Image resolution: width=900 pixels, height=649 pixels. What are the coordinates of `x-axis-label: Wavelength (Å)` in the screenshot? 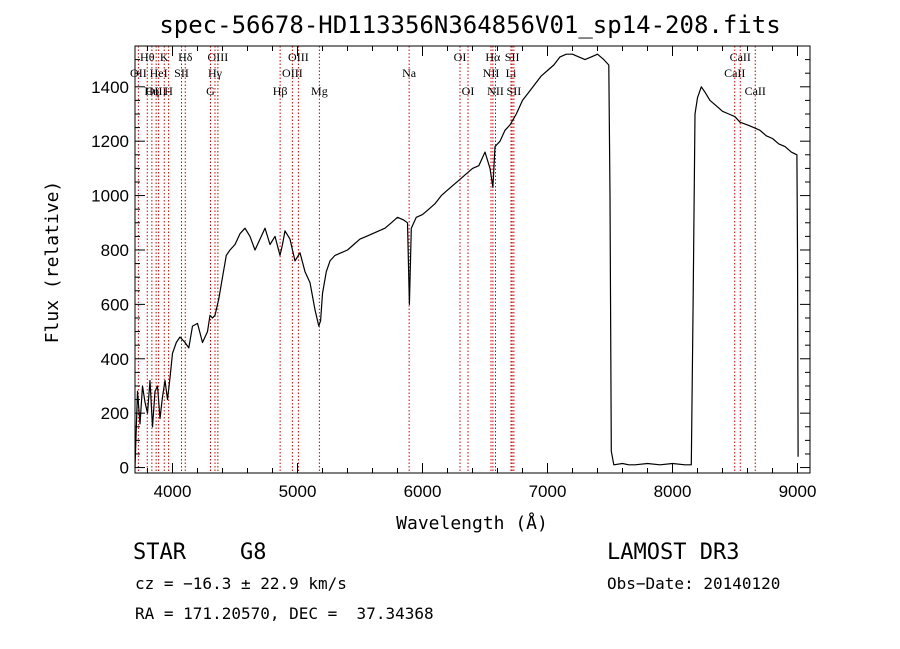 It's located at (472, 523).